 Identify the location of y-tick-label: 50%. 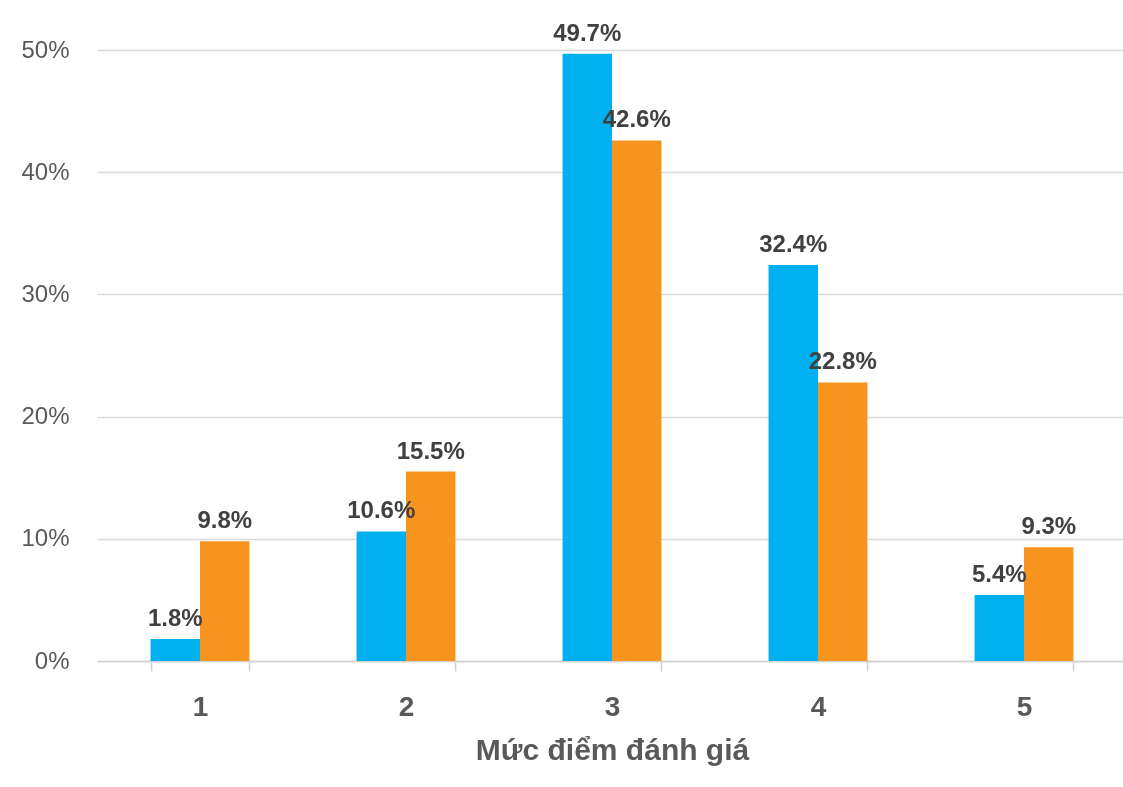
(45, 49).